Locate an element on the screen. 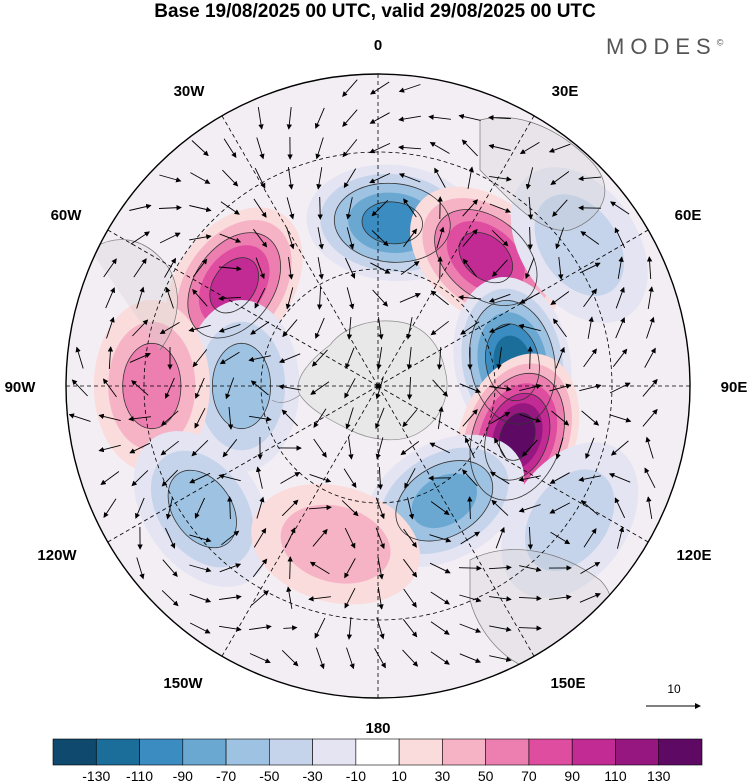 This screenshot has height=783, width=750. antarctic-peninsula is located at coordinates (286, 398).